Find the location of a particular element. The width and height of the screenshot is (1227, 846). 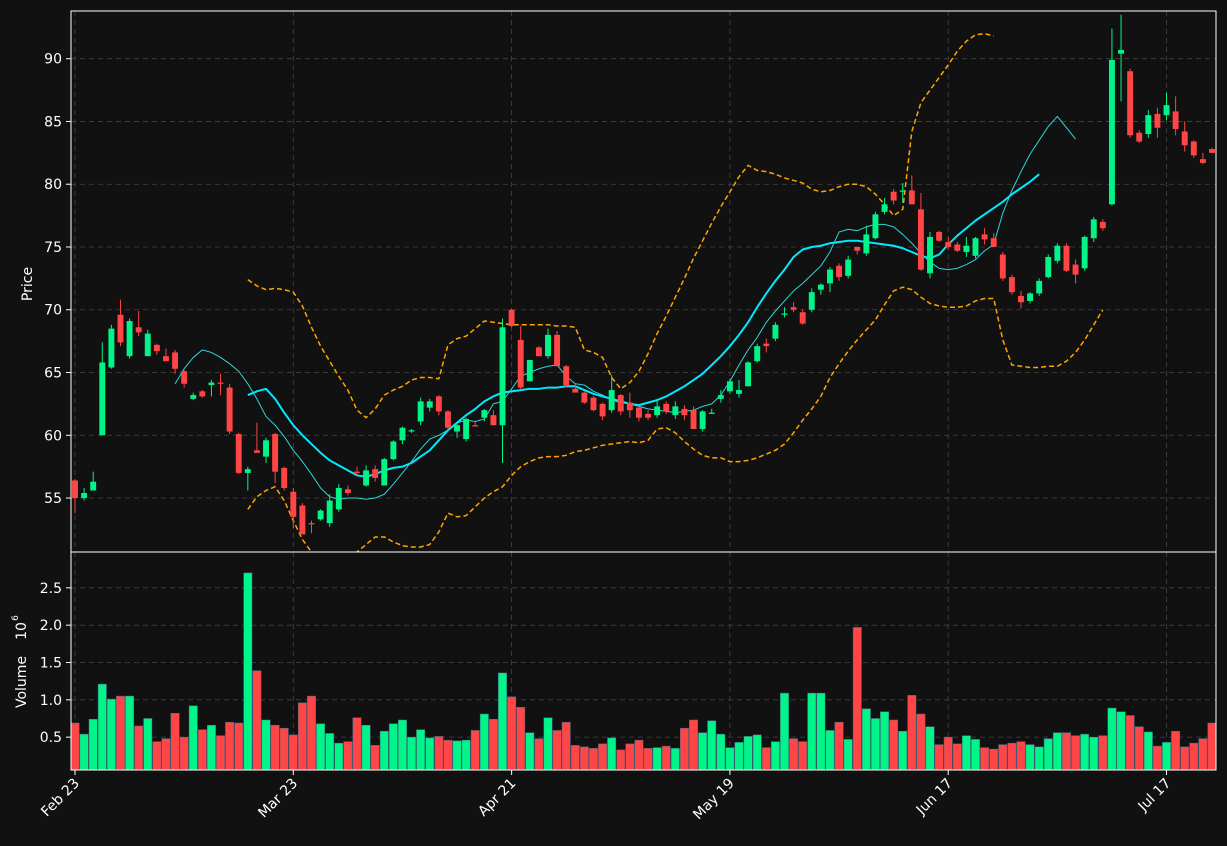

volume-exponent-base: 10 is located at coordinates (22, 631).